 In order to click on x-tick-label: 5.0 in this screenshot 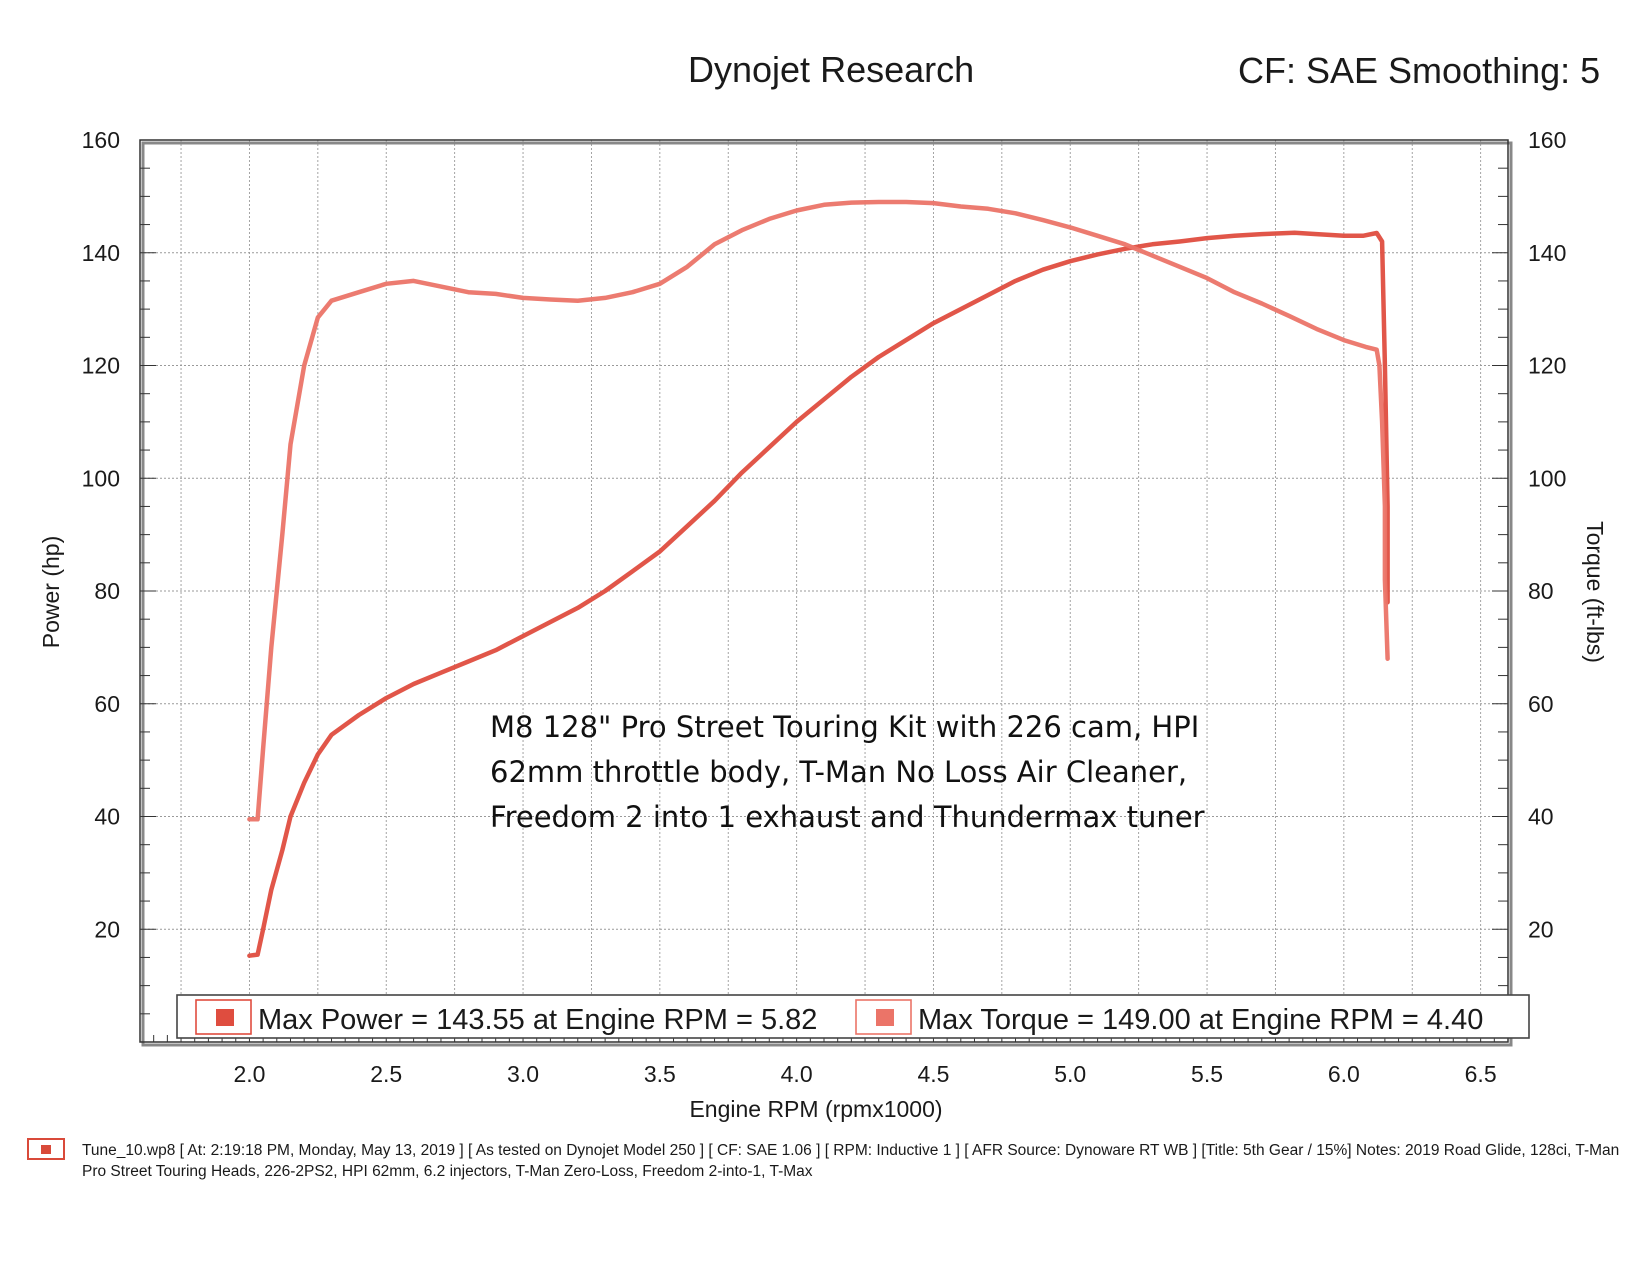, I will do `click(1070, 1074)`.